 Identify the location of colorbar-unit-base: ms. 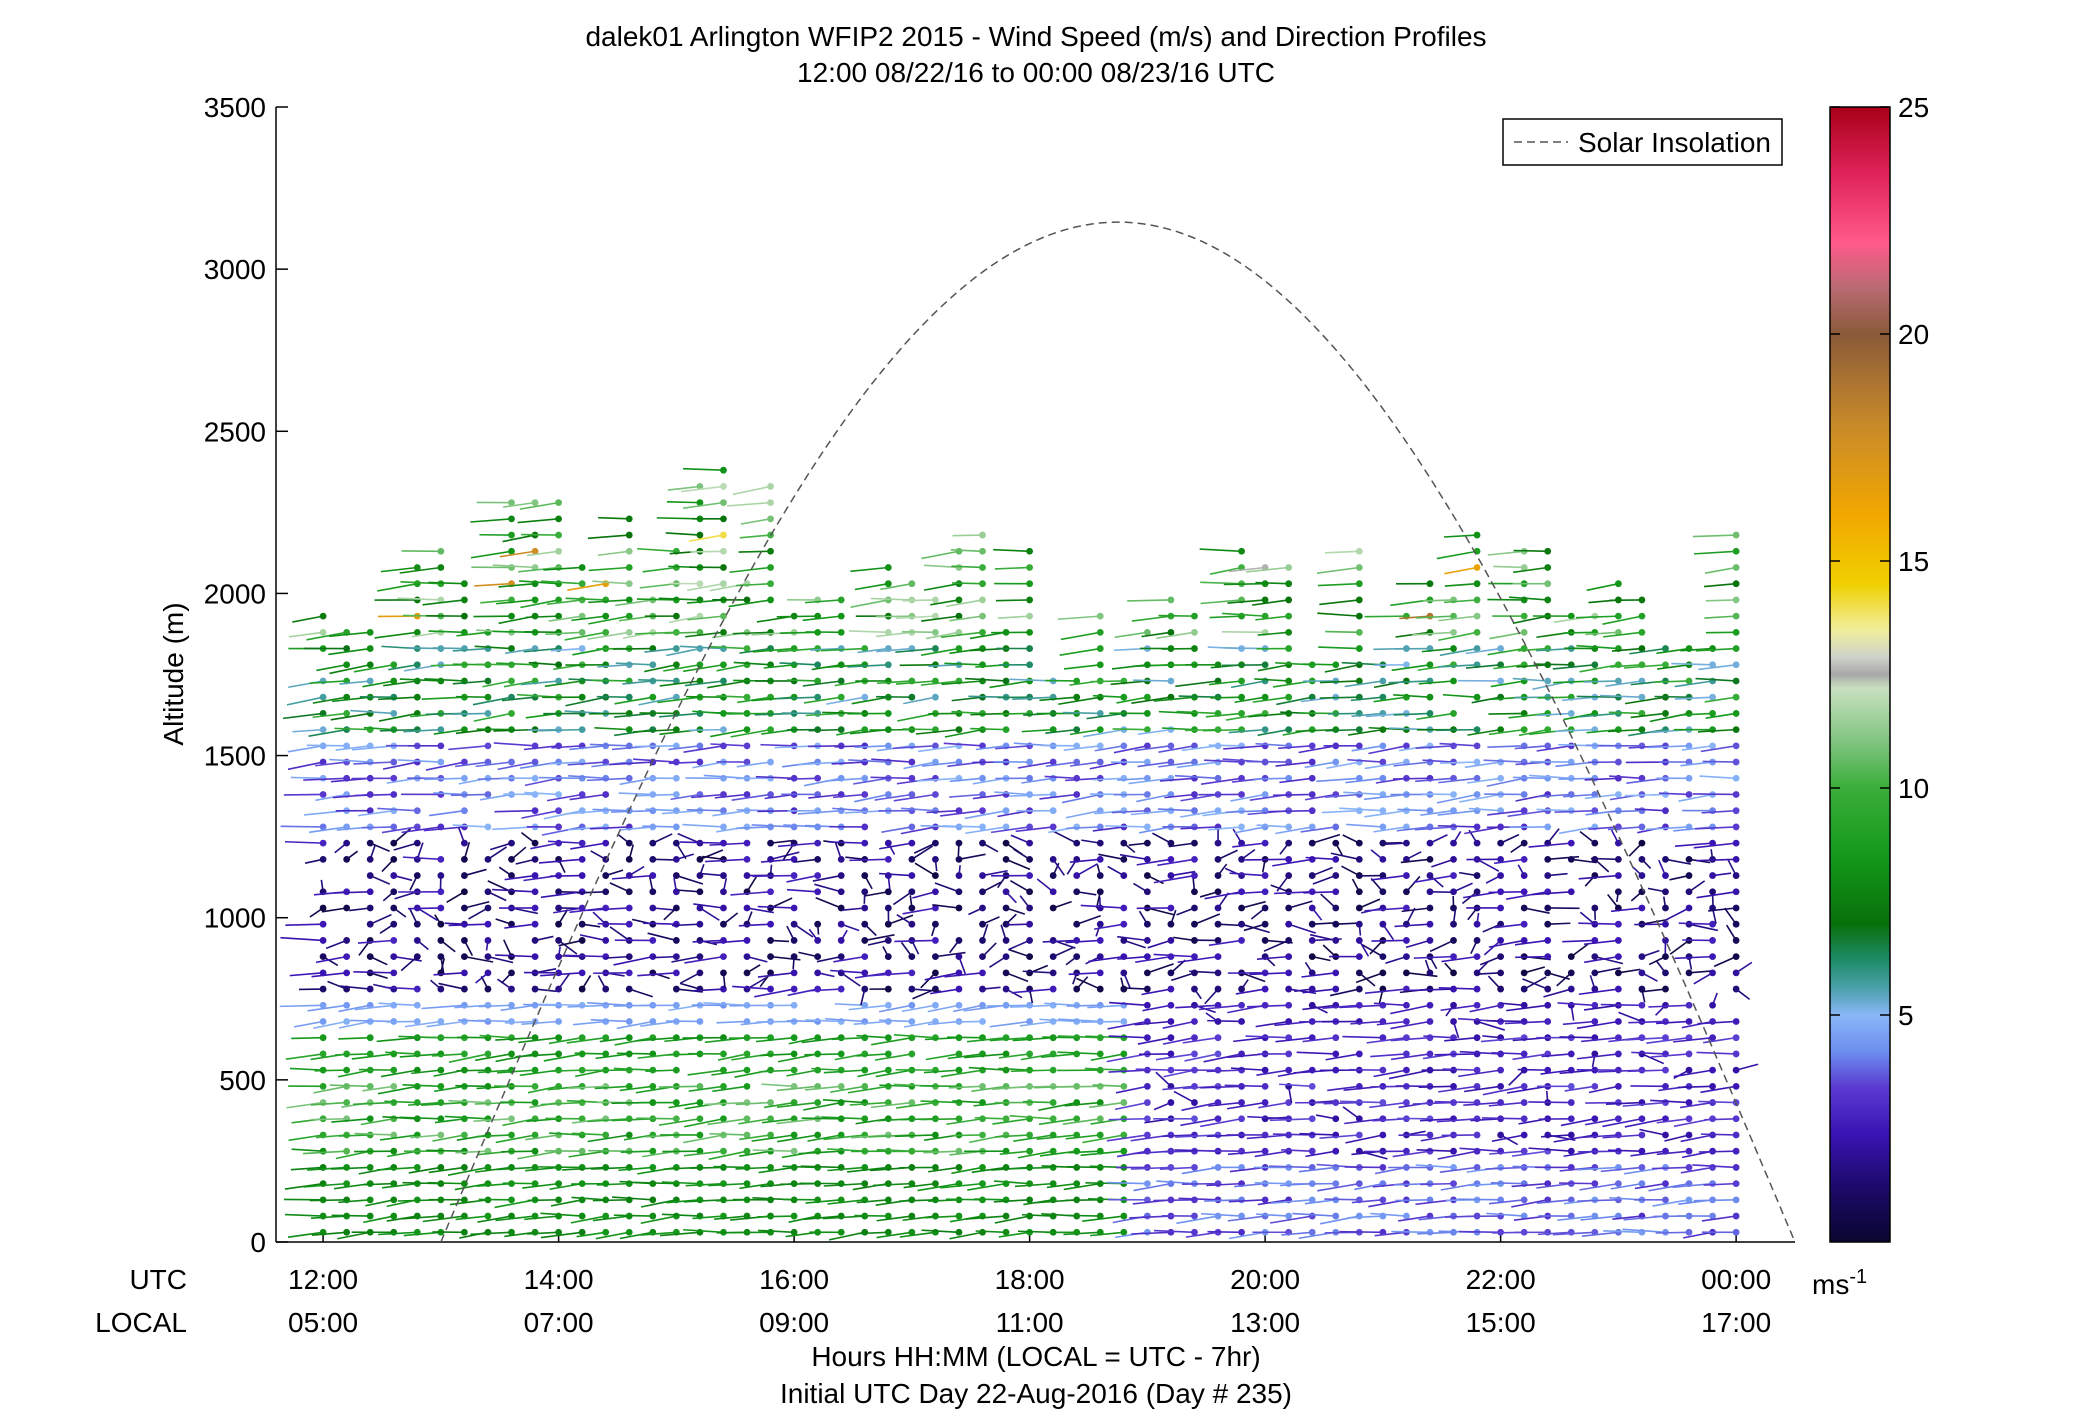
(1830, 1284).